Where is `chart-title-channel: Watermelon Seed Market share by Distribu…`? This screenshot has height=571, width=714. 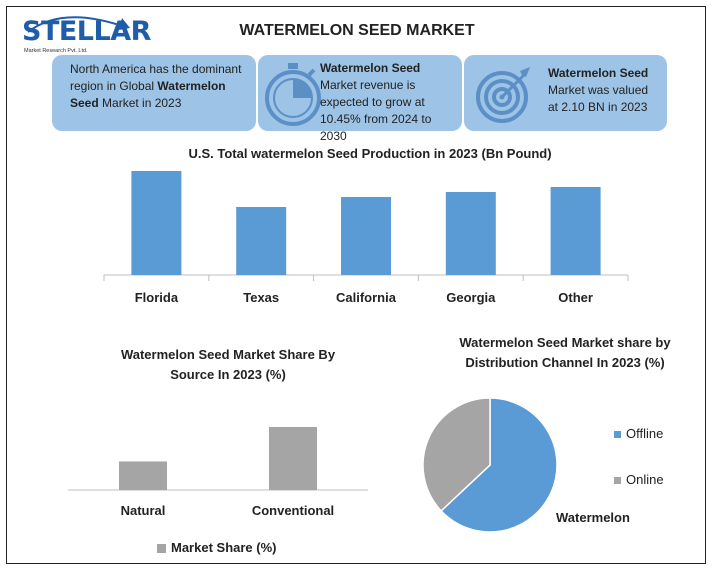
chart-title-channel: Watermelon Seed Market share by Distribu… is located at coordinates (565, 352).